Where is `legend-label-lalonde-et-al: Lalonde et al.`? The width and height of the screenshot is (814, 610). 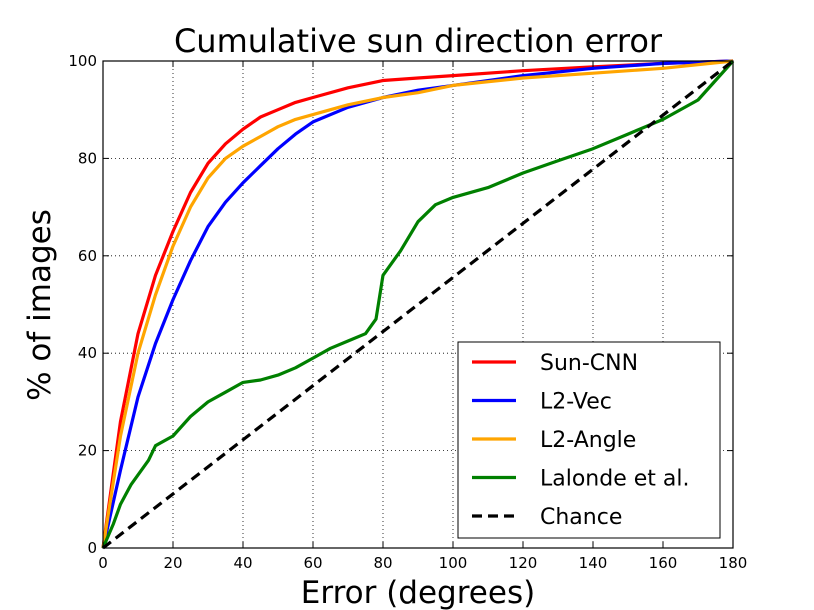 legend-label-lalonde-et-al: Lalonde et al. is located at coordinates (615, 479).